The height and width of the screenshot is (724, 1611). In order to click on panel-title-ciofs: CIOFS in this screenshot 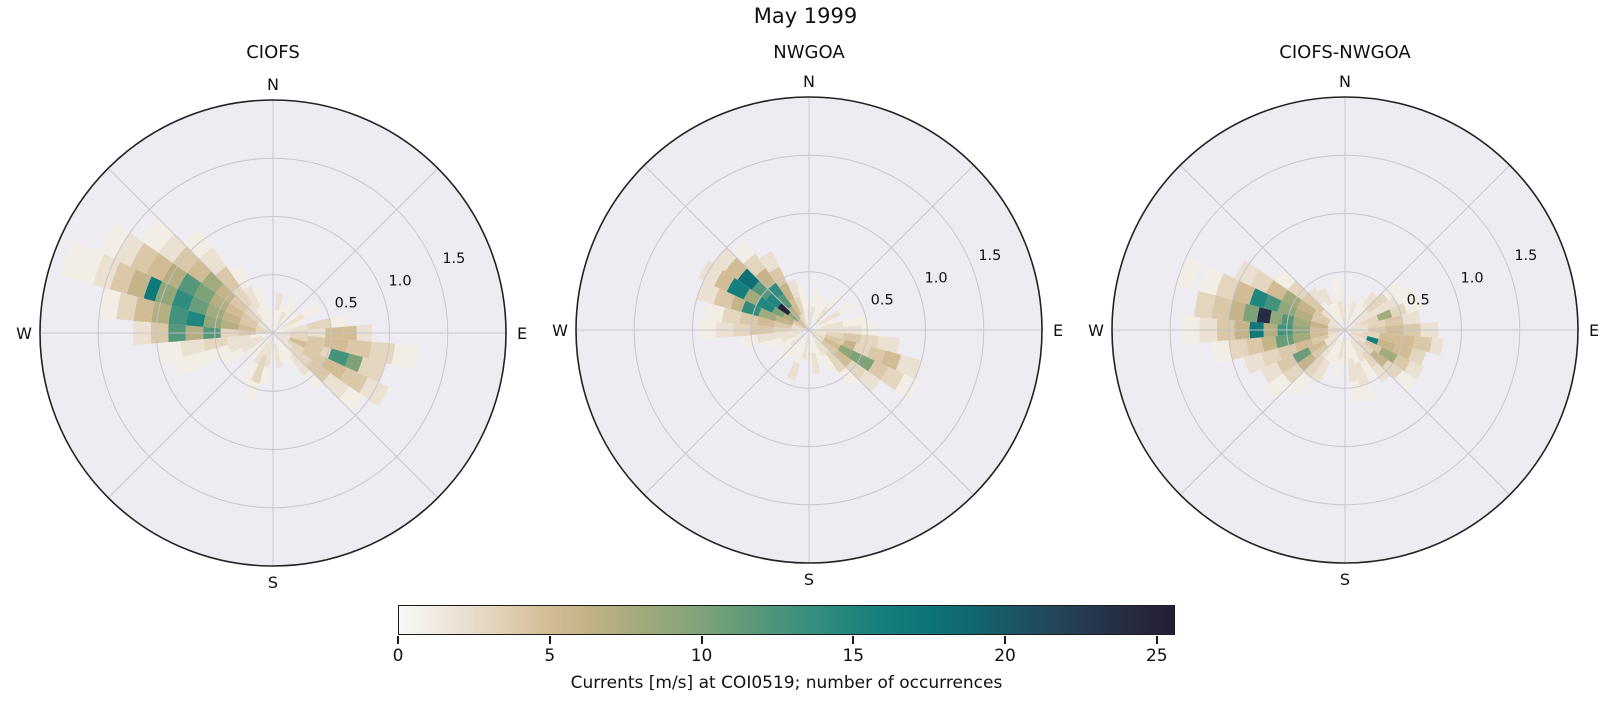, I will do `click(273, 52)`.